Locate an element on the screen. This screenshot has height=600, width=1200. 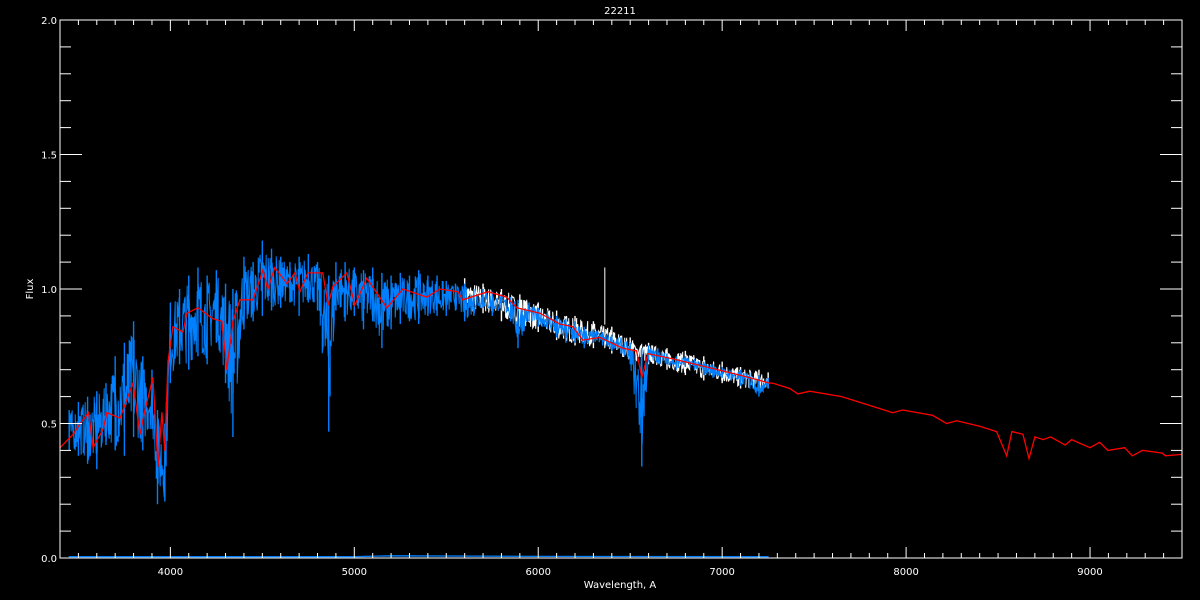
x-tick-label: 9000 is located at coordinates (1089, 572).